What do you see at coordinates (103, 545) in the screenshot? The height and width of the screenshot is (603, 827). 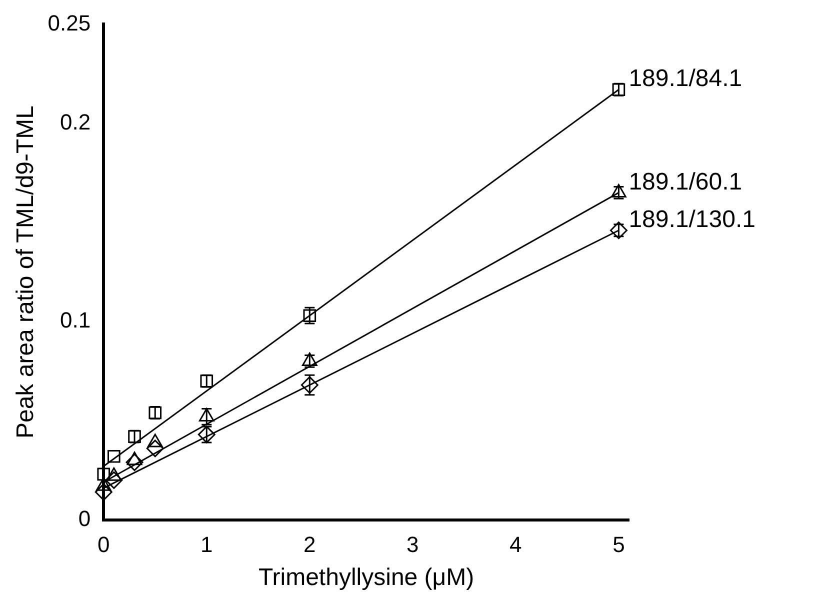 I see `x-tick-label: 0` at bounding box center [103, 545].